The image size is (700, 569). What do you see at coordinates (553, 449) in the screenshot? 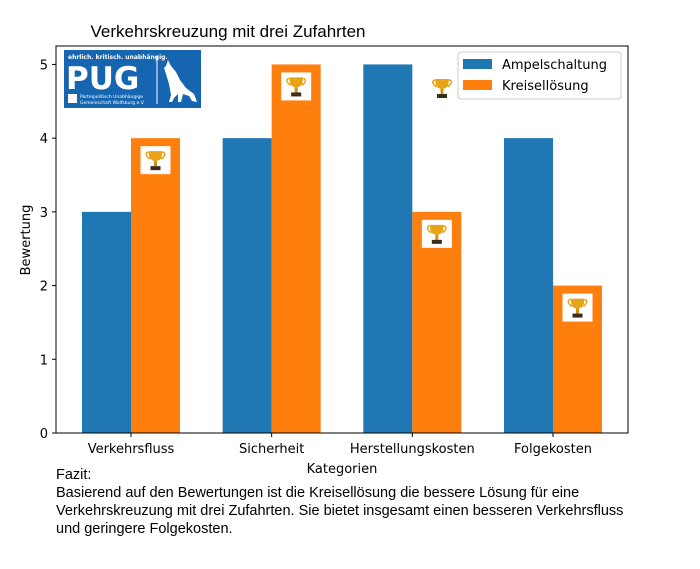
I see `x-tick-label: Folgekosten` at bounding box center [553, 449].